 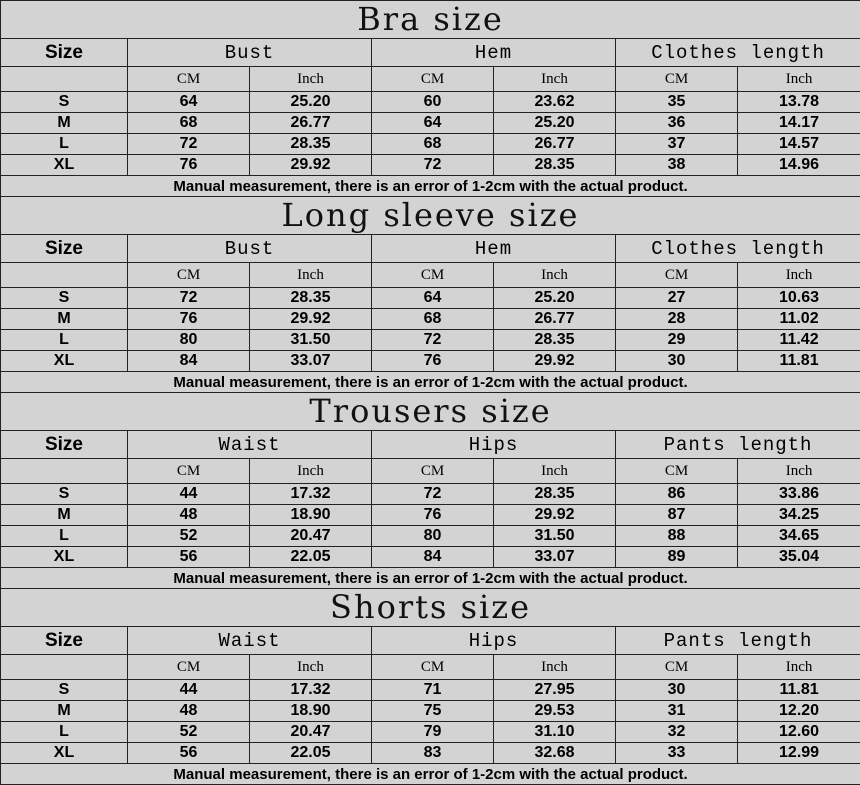 What do you see at coordinates (676, 732) in the screenshot?
I see `measure-cell: 32` at bounding box center [676, 732].